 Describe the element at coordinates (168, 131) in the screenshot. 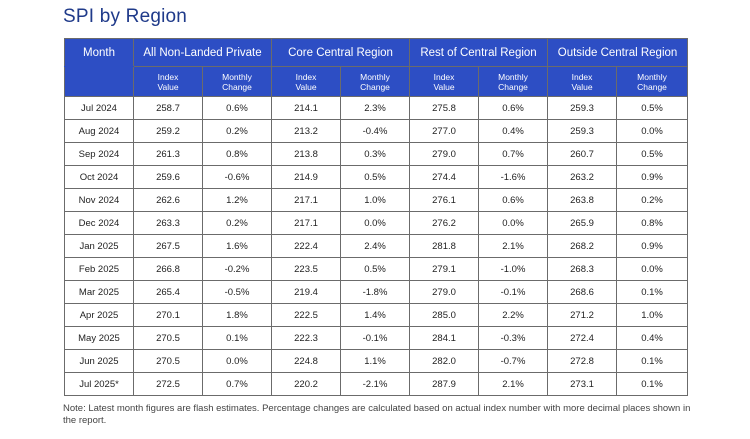

I see `index-value-cell: 259.2` at that location.